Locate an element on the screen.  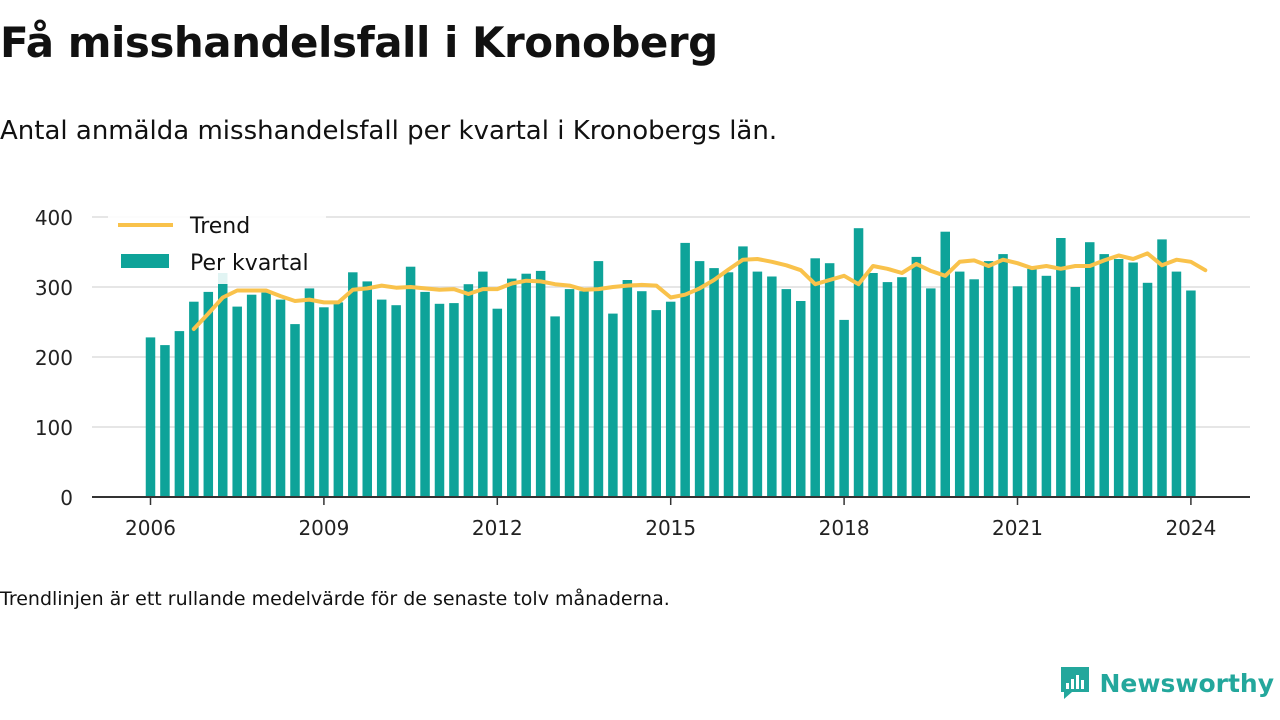
legend-bar-label: Per kvartal is located at coordinates (249, 263).